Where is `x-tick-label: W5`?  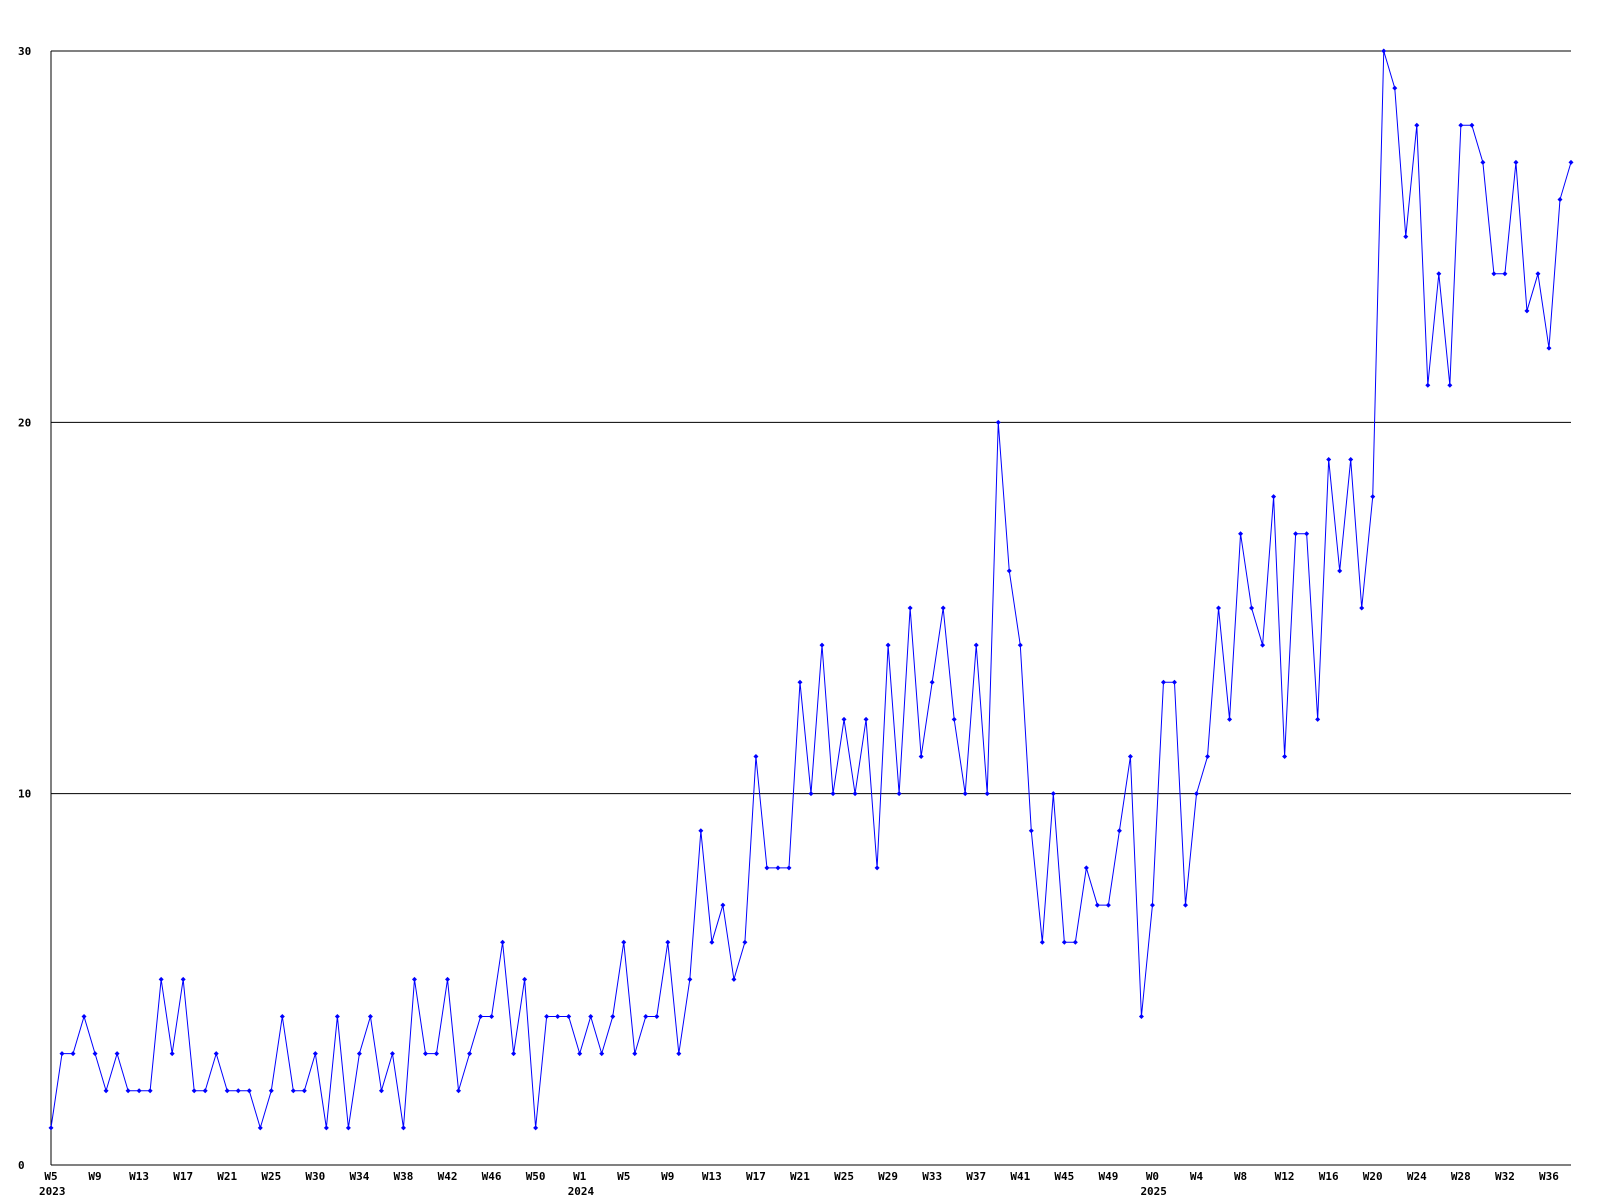
x-tick-label: W5 is located at coordinates (623, 1176).